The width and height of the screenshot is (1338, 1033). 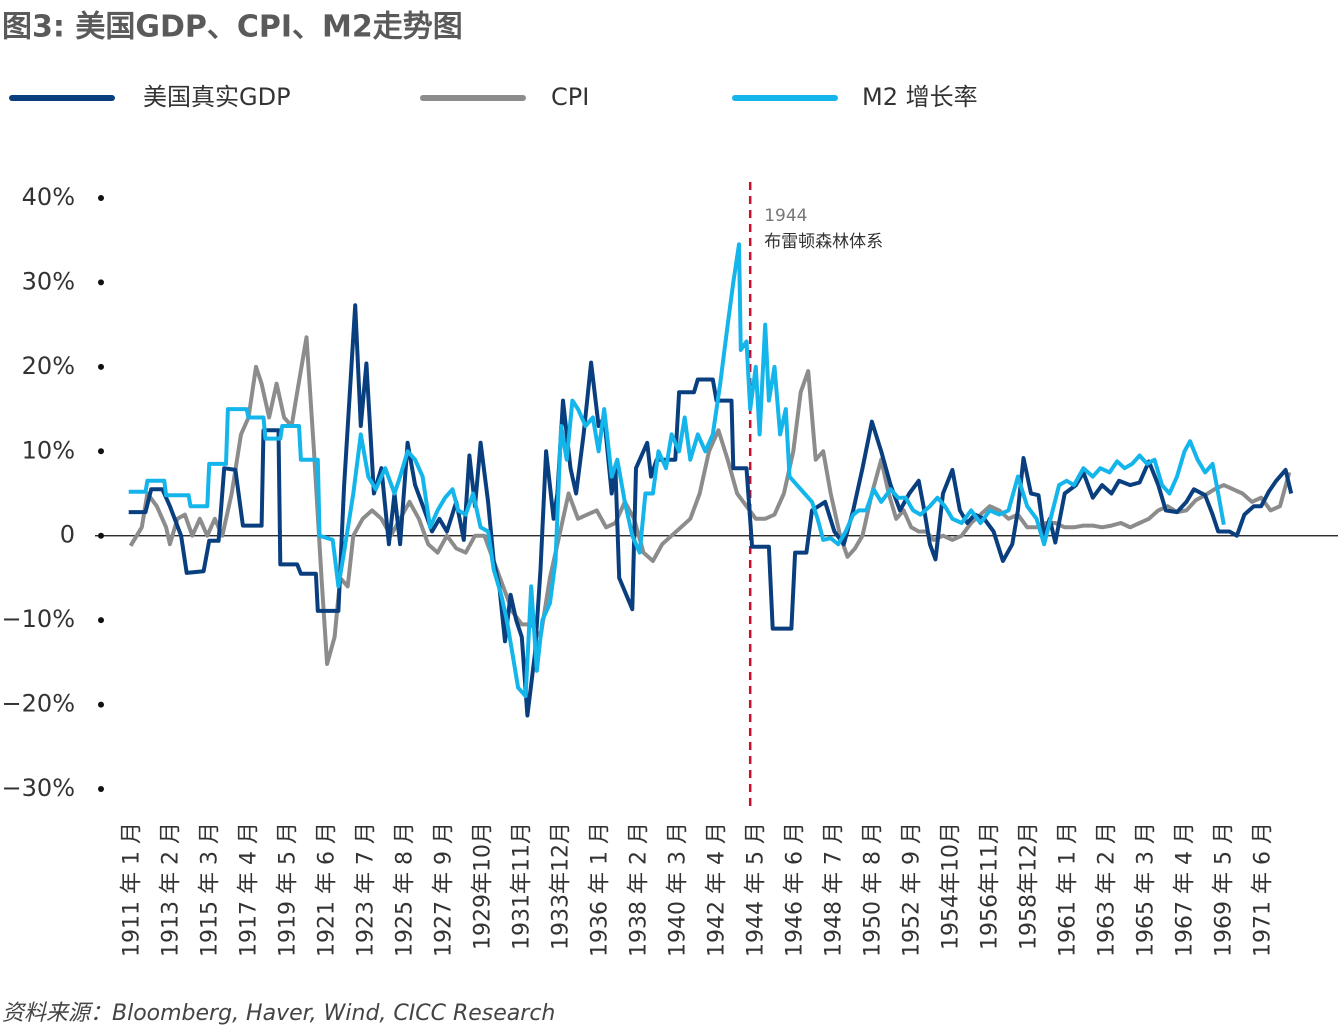 What do you see at coordinates (755, 889) in the screenshot?
I see `x-tick-label: 1944 年 5 月` at bounding box center [755, 889].